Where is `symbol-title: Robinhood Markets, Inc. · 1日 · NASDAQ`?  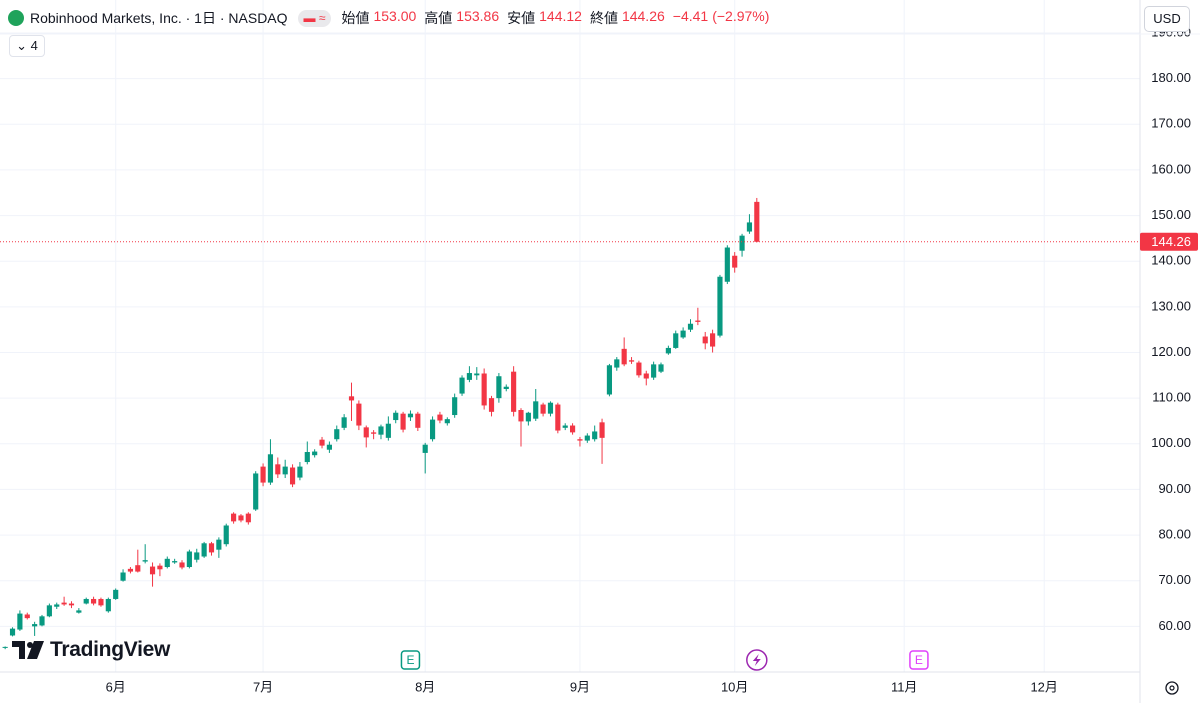
symbol-title: Robinhood Markets, Inc. · 1日 · NASDAQ is located at coordinates (159, 18).